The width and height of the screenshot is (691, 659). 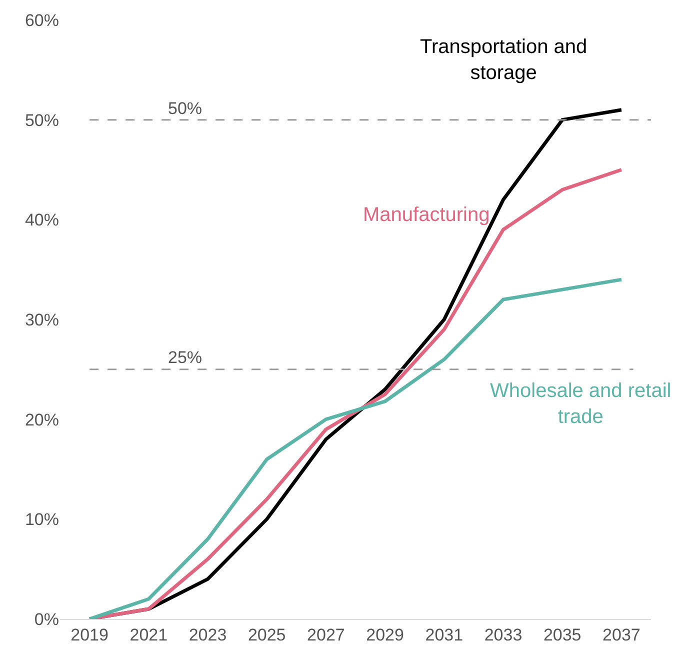 I want to click on series-label: Transportation and storage, so click(x=504, y=60).